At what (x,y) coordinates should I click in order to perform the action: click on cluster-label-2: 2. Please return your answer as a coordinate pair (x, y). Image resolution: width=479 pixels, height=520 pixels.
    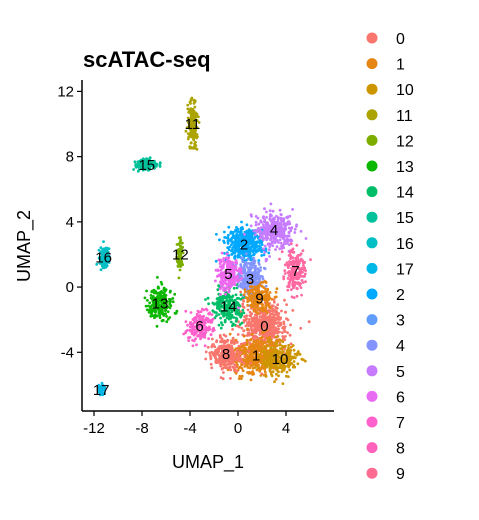
    Looking at the image, I should click on (244, 245).